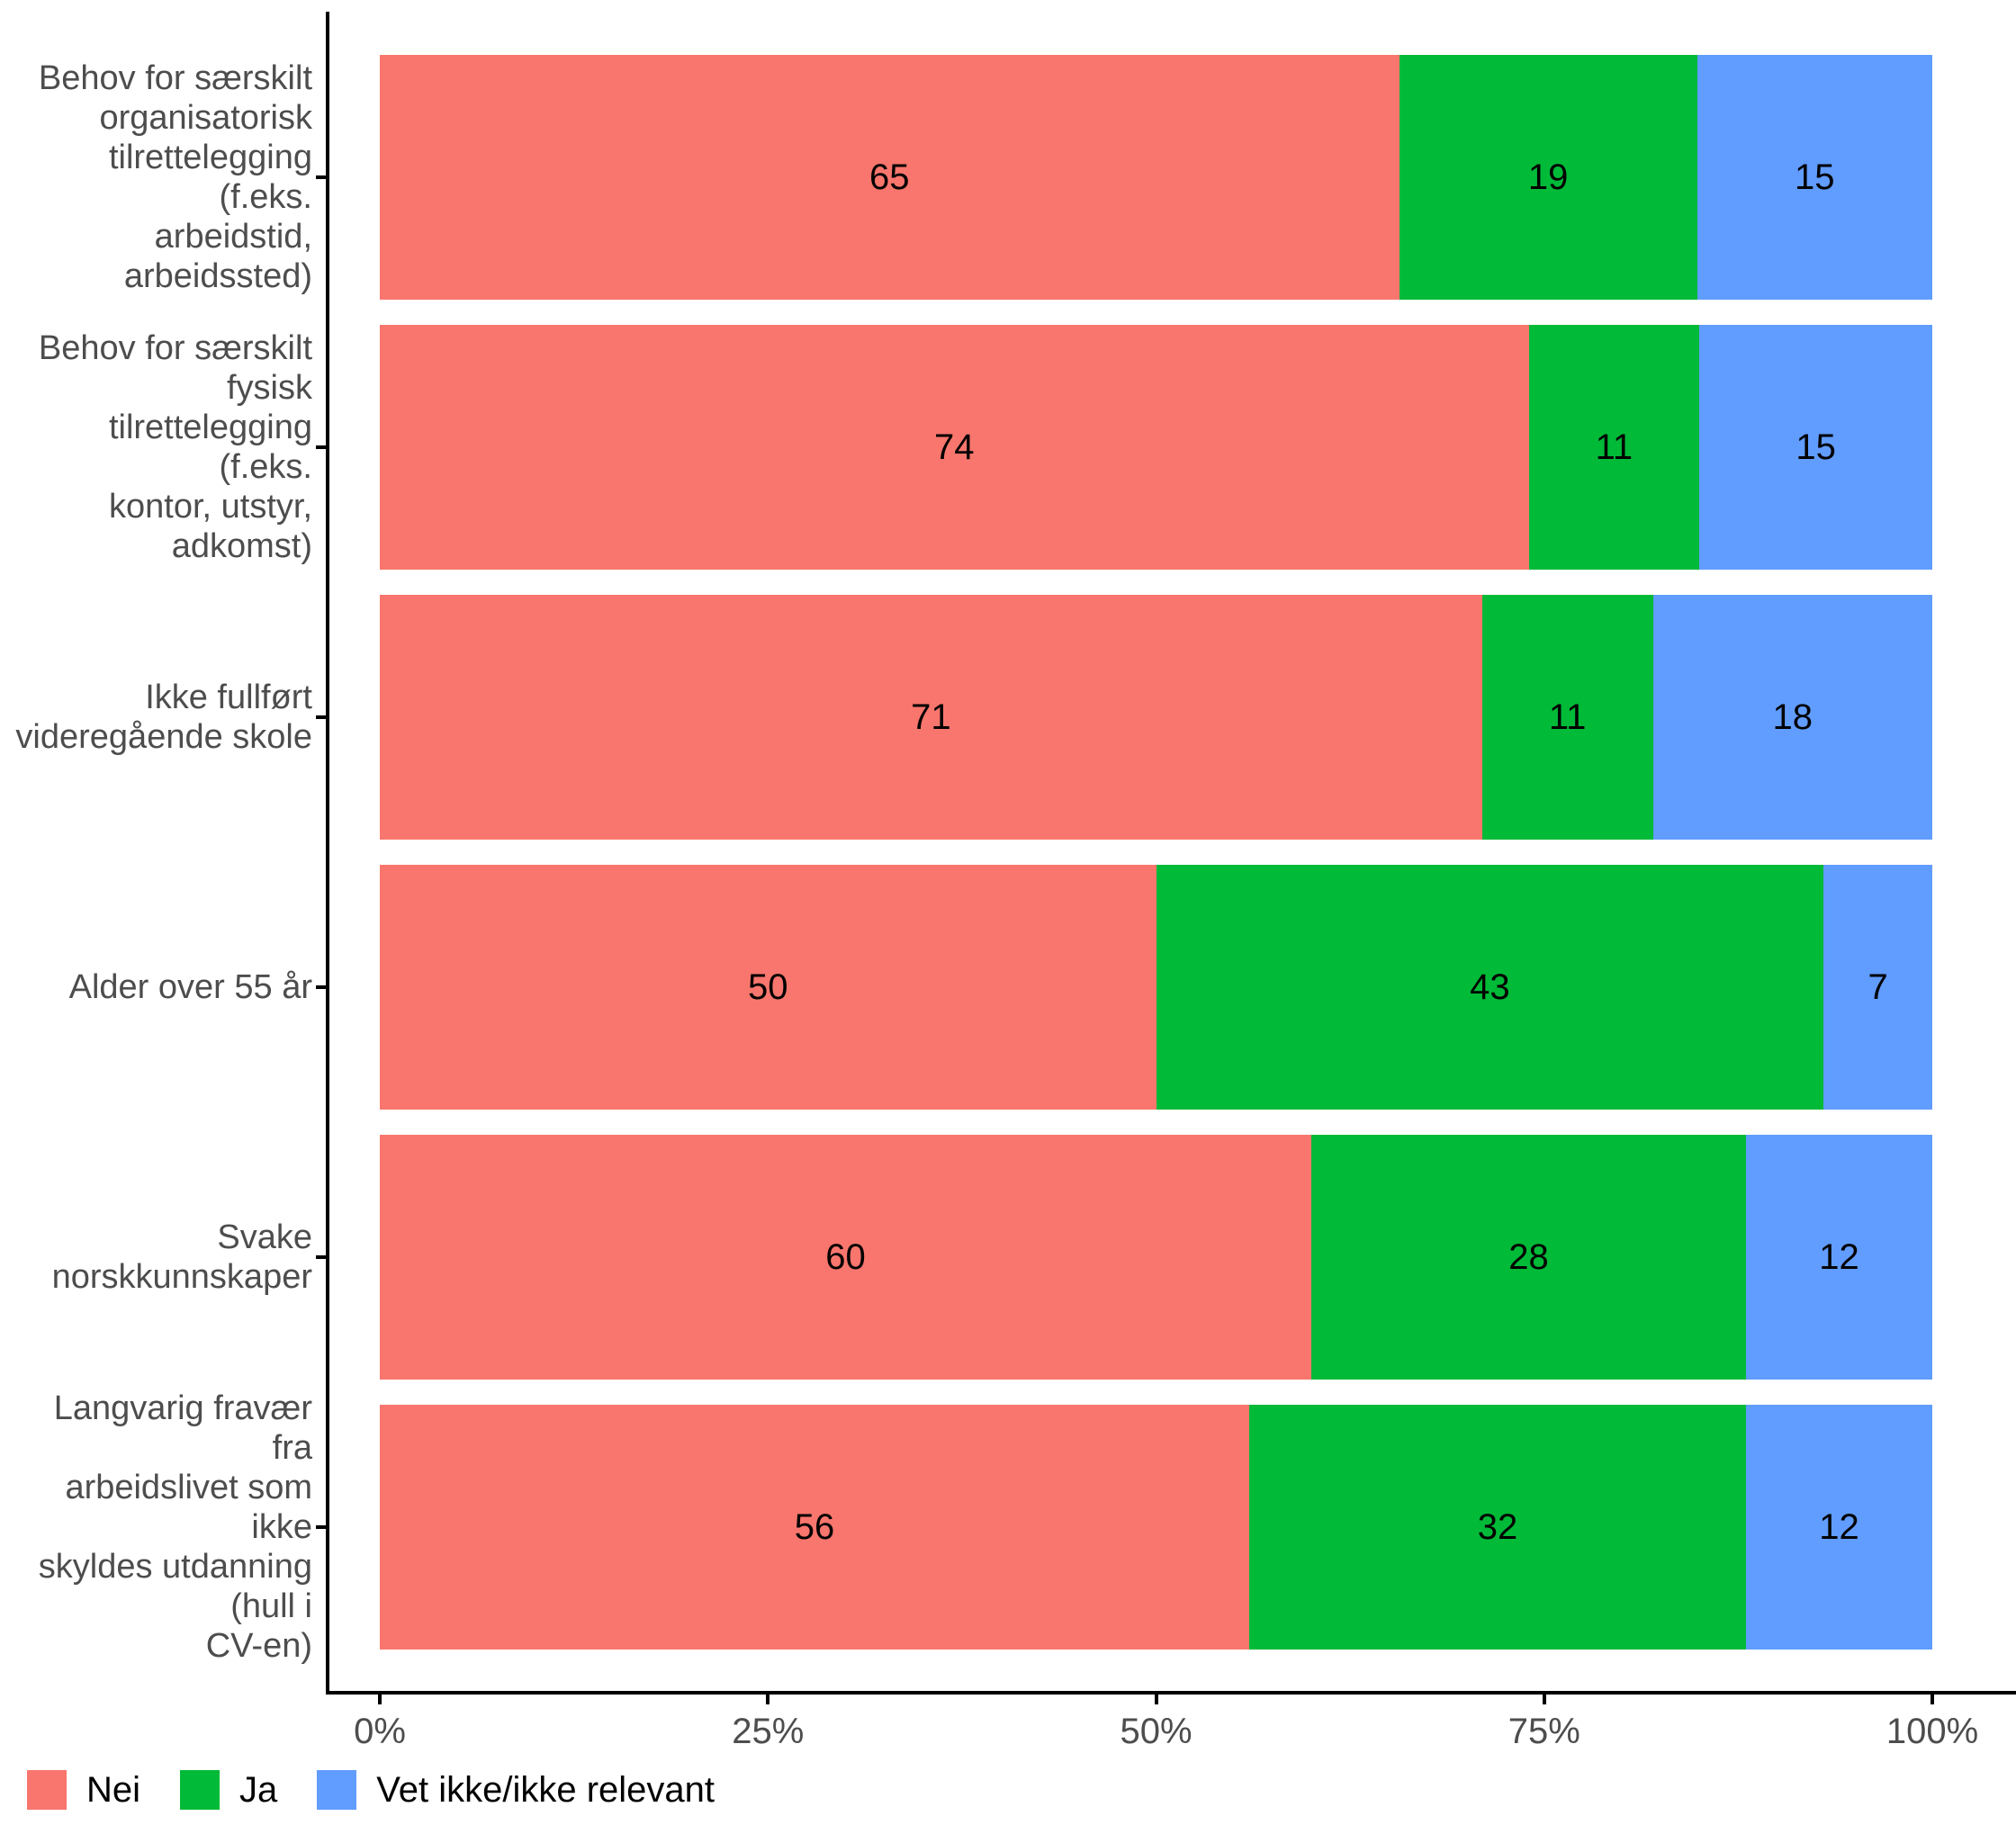 Image resolution: width=2016 pixels, height=1843 pixels. I want to click on bar-value-label: 65, so click(889, 177).